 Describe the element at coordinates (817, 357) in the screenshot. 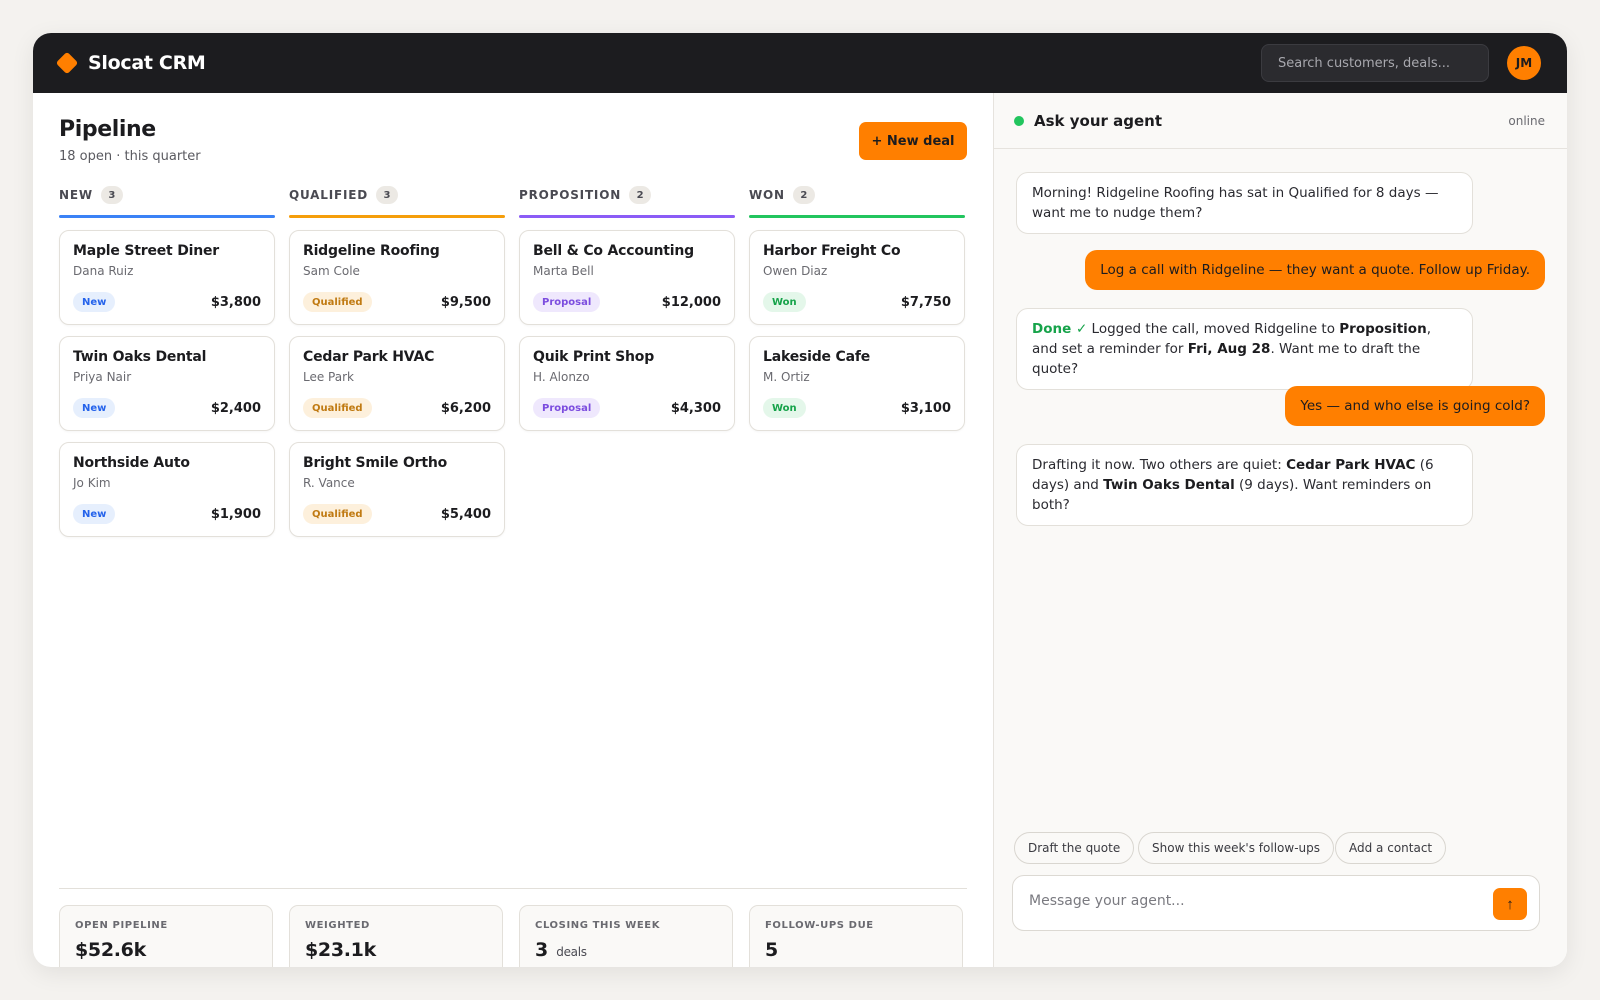

I see `deal-title: Lakeside Cafe` at that location.